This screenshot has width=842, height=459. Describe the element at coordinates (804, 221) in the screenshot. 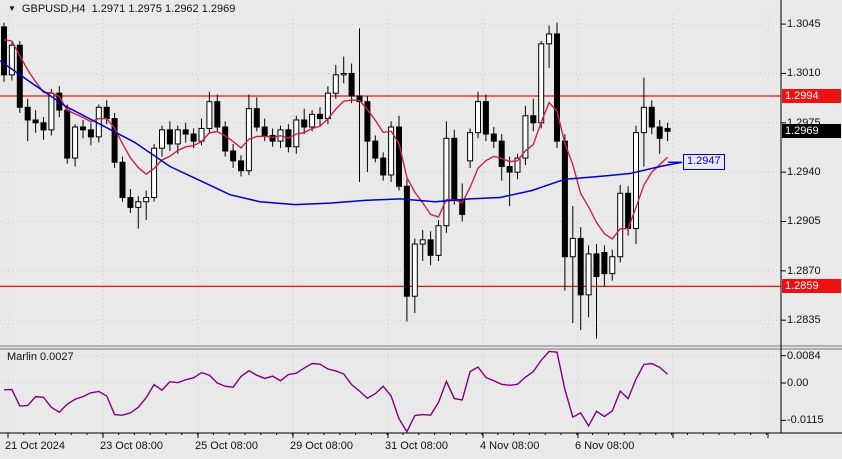

I see `price-tick-label: 1.2905` at that location.